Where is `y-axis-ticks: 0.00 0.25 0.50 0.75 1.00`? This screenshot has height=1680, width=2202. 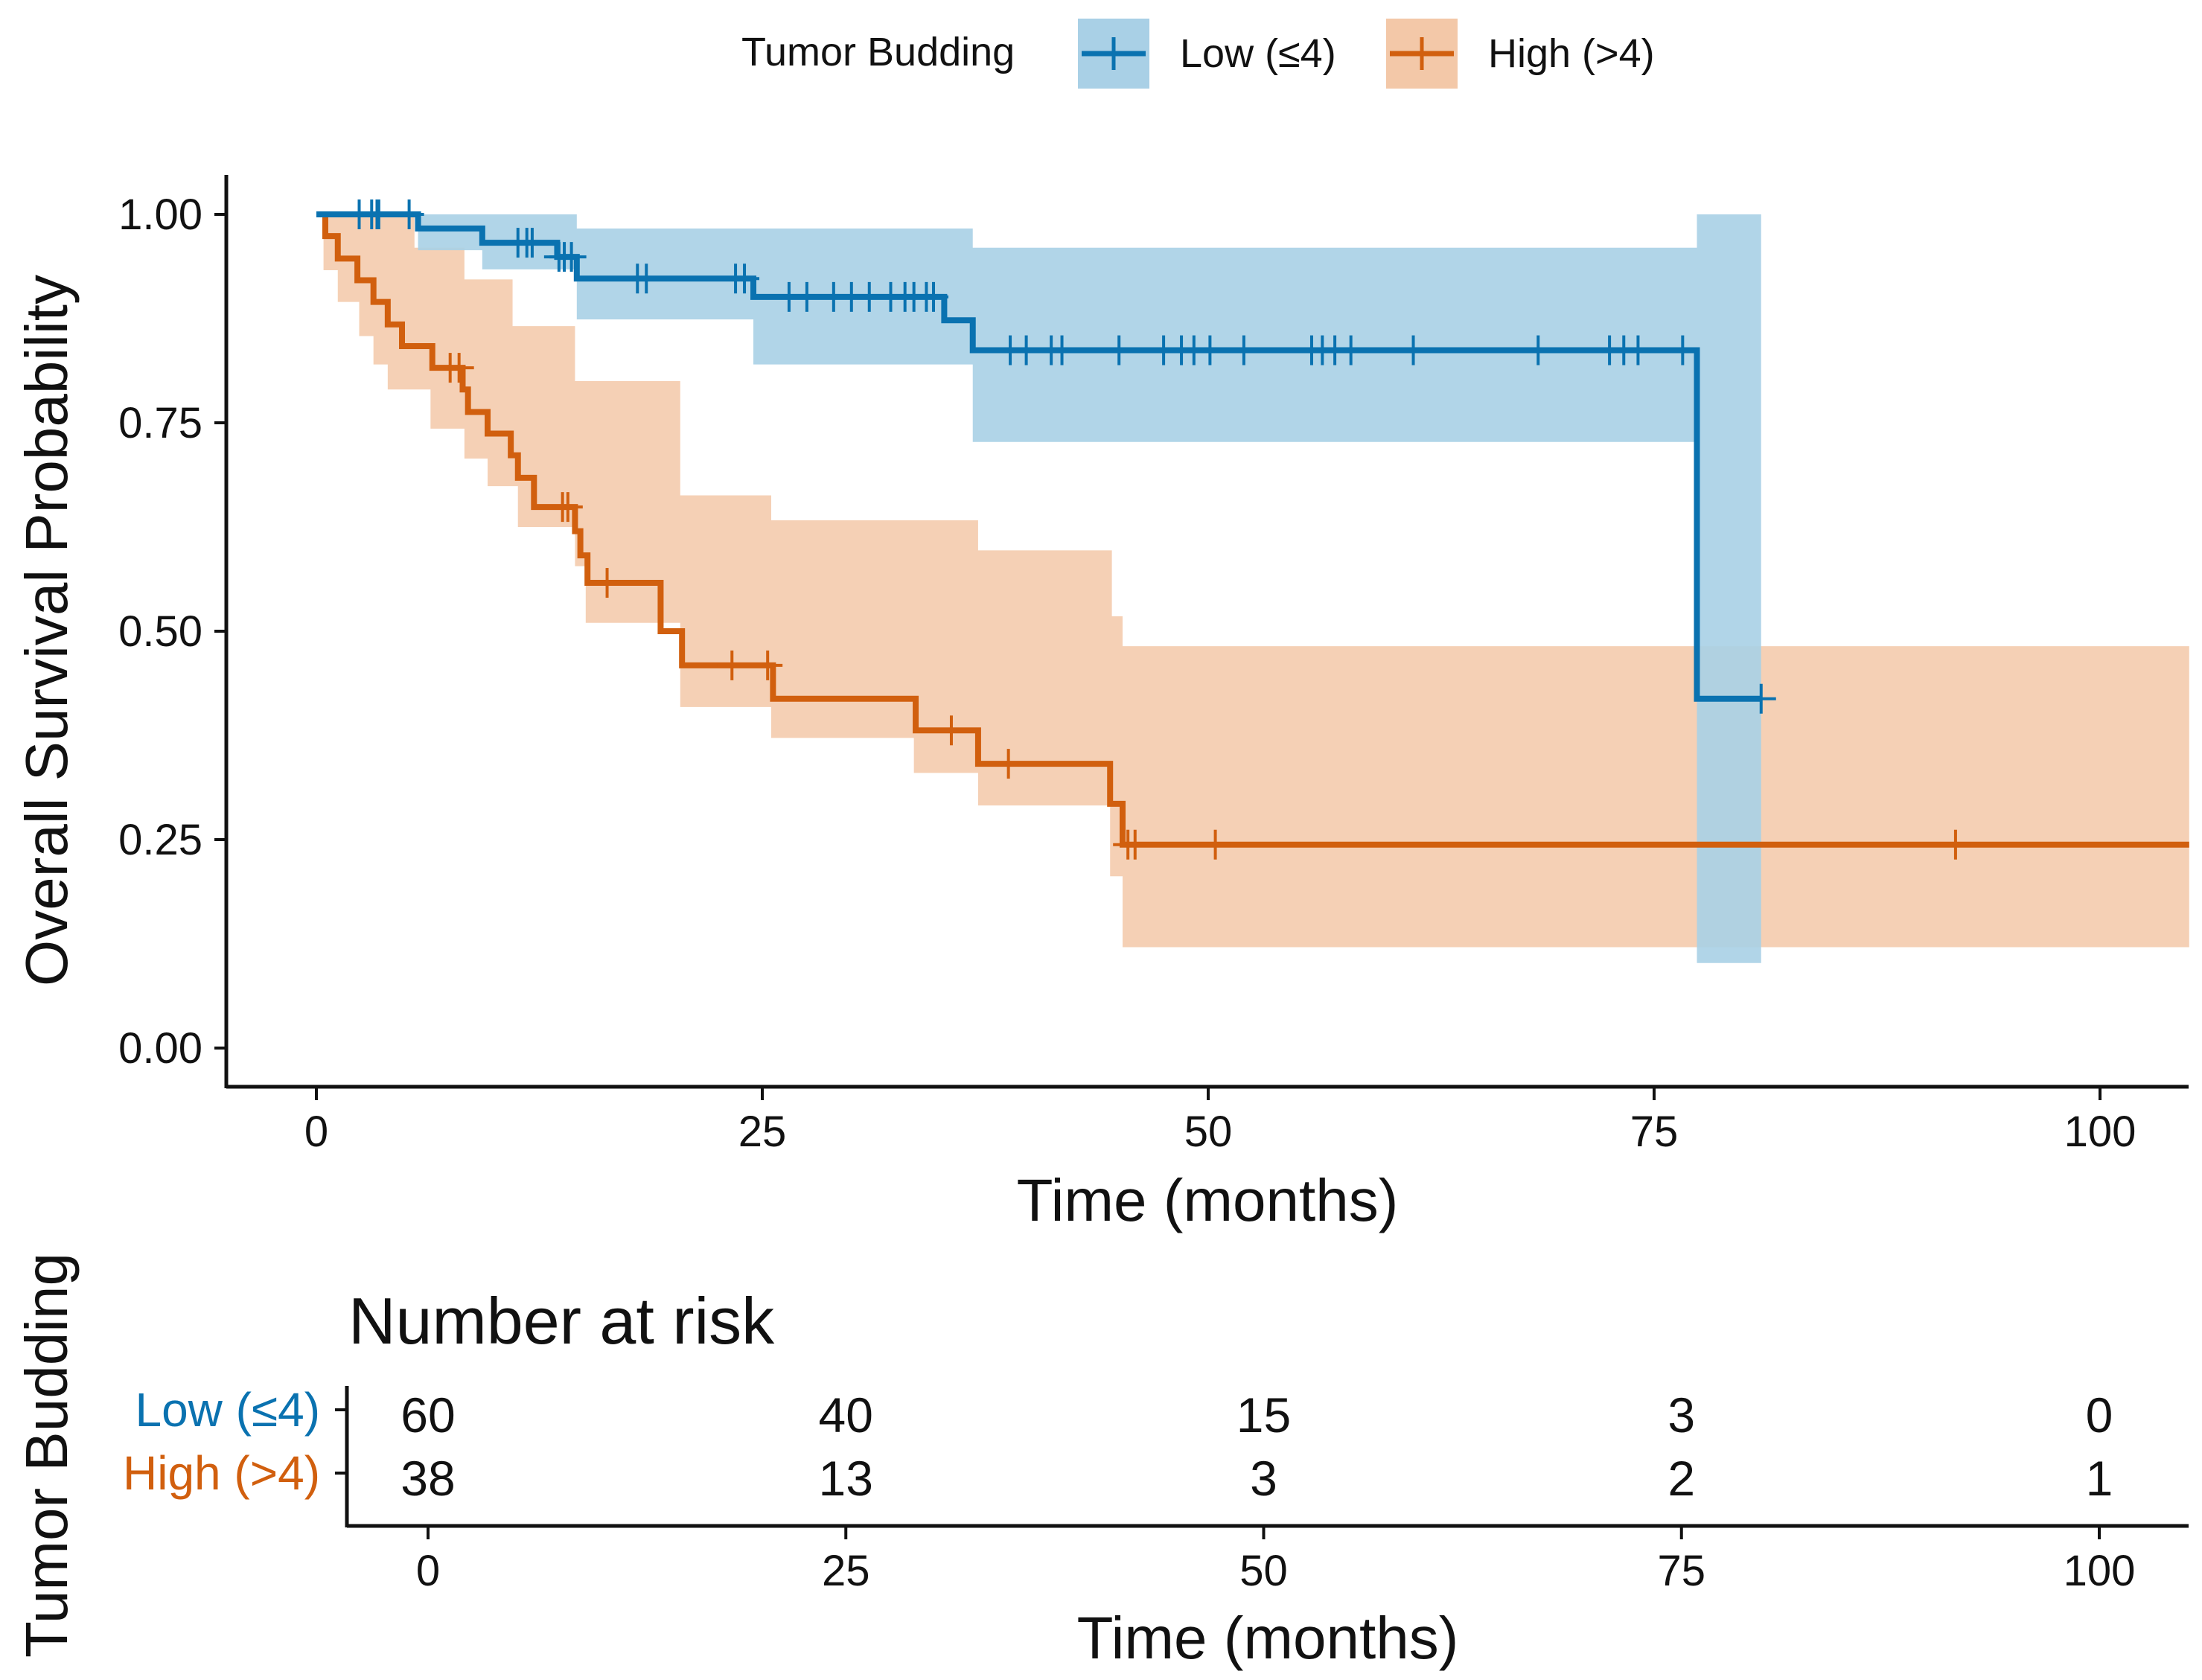
y-axis-ticks: 0.00 0.25 0.50 0.75 1.00 is located at coordinates (172, 632).